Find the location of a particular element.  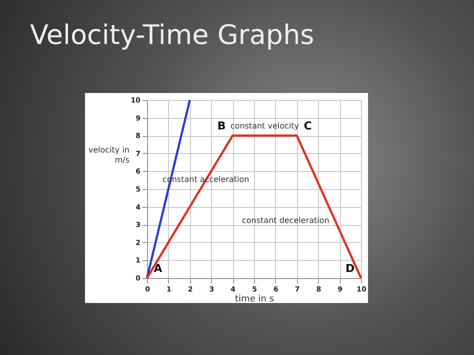

annotation: constant deceleration is located at coordinates (286, 221).